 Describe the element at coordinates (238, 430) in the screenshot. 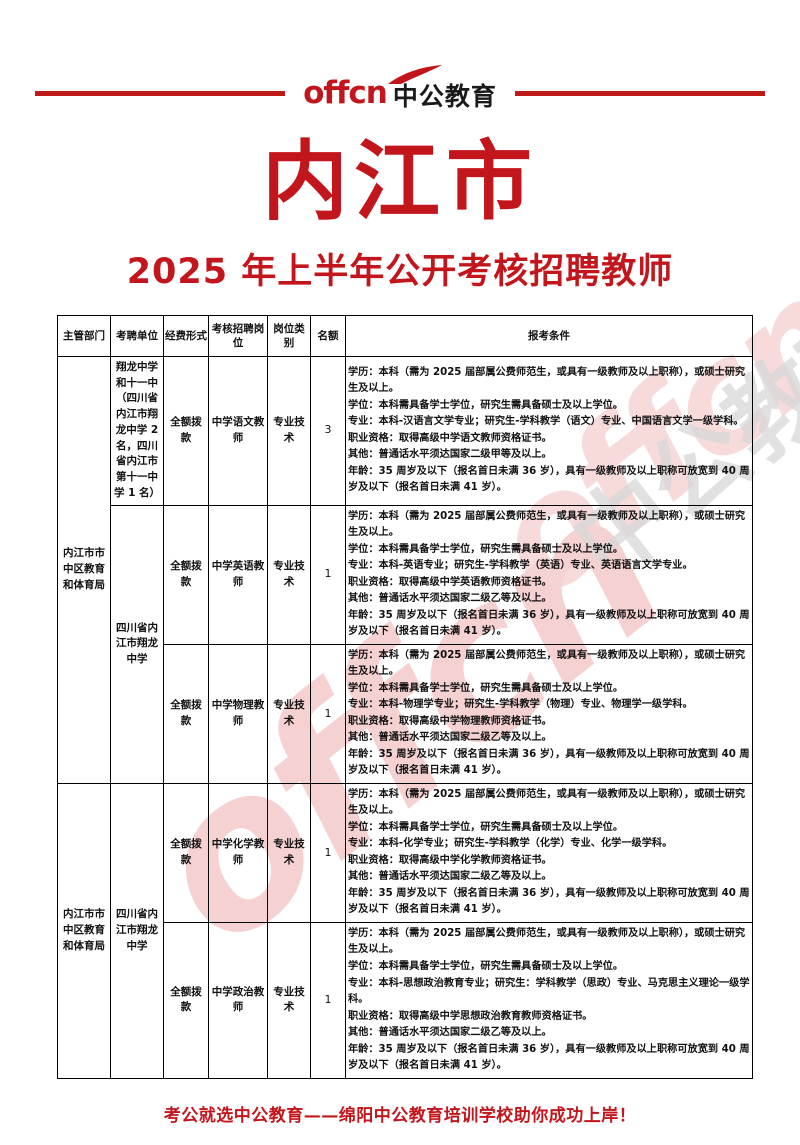

I see `cell-post: 中学语文教师` at that location.